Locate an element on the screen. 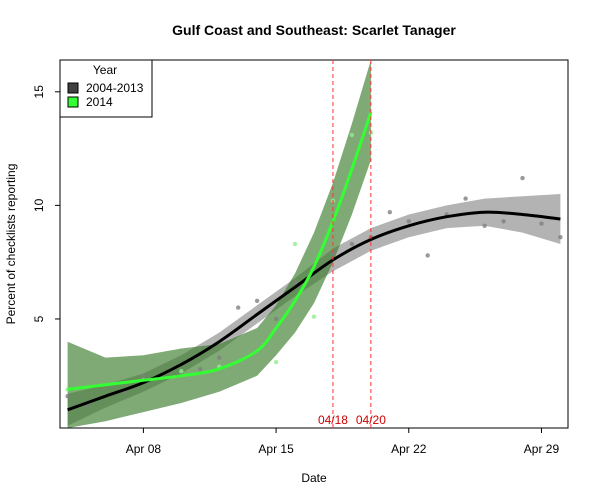  x-tick-label: Apr 29 is located at coordinates (542, 449).